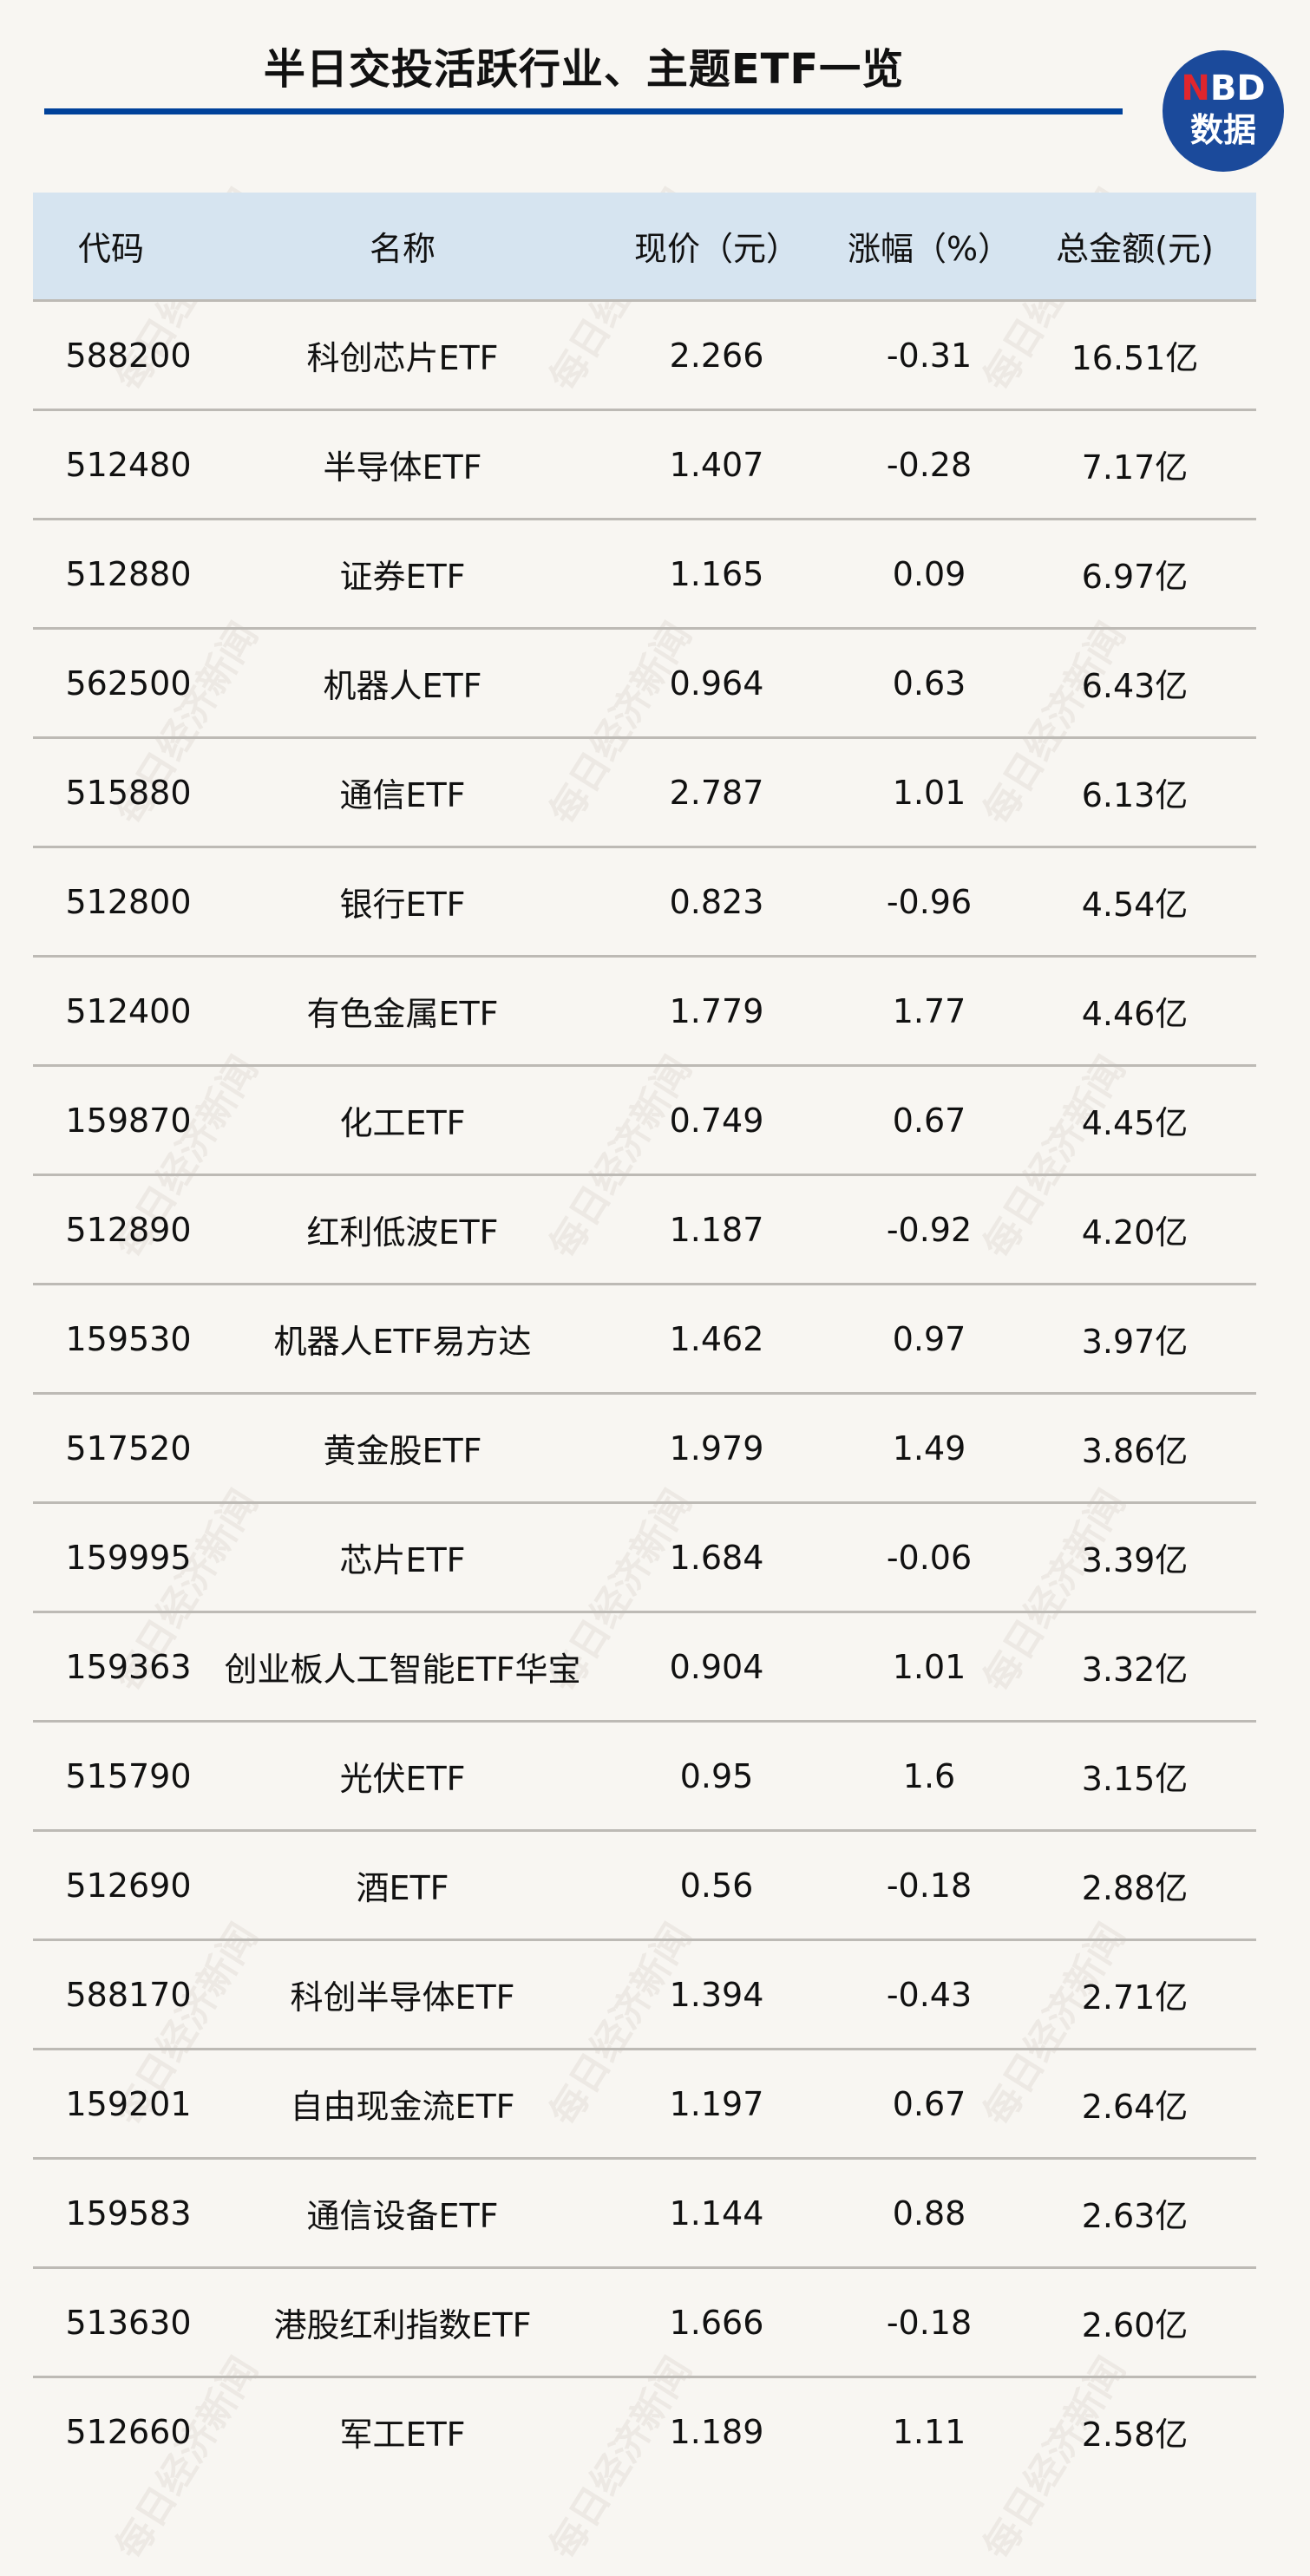 This screenshot has height=2576, width=1310. I want to click on cell-code: 159363, so click(128, 1666).